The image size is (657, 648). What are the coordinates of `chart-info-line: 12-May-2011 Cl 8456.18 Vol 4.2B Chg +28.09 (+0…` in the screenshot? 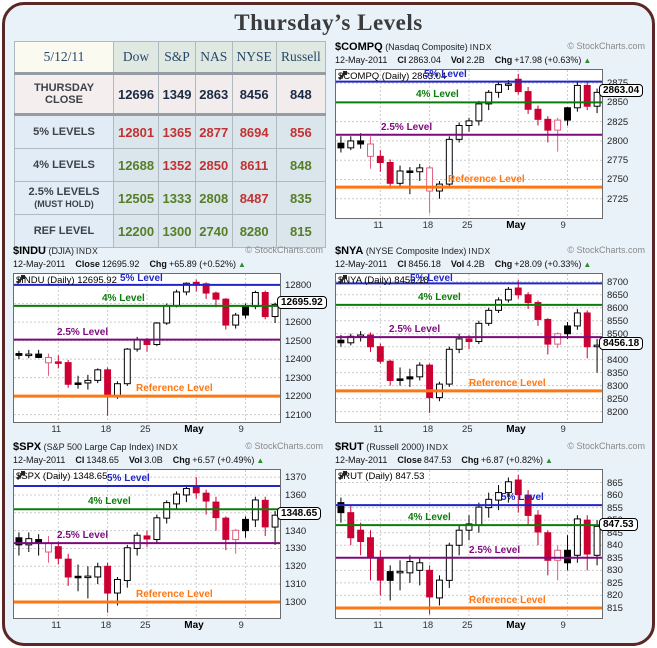 It's located at (490, 265).